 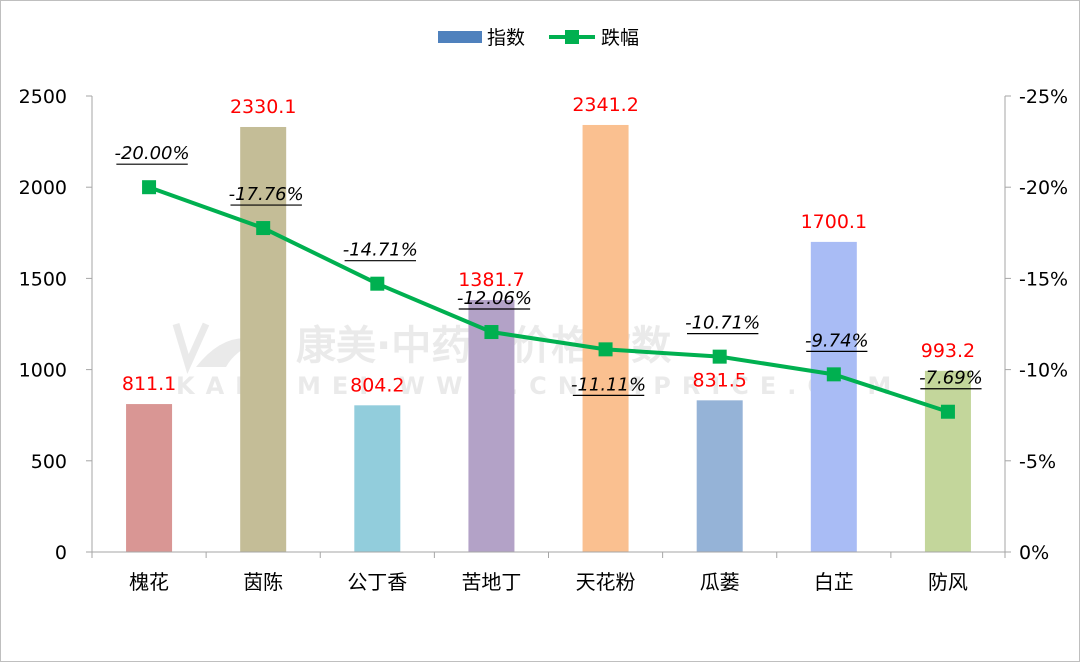 I want to click on left-tick-label: 2500, so click(x=43, y=97).